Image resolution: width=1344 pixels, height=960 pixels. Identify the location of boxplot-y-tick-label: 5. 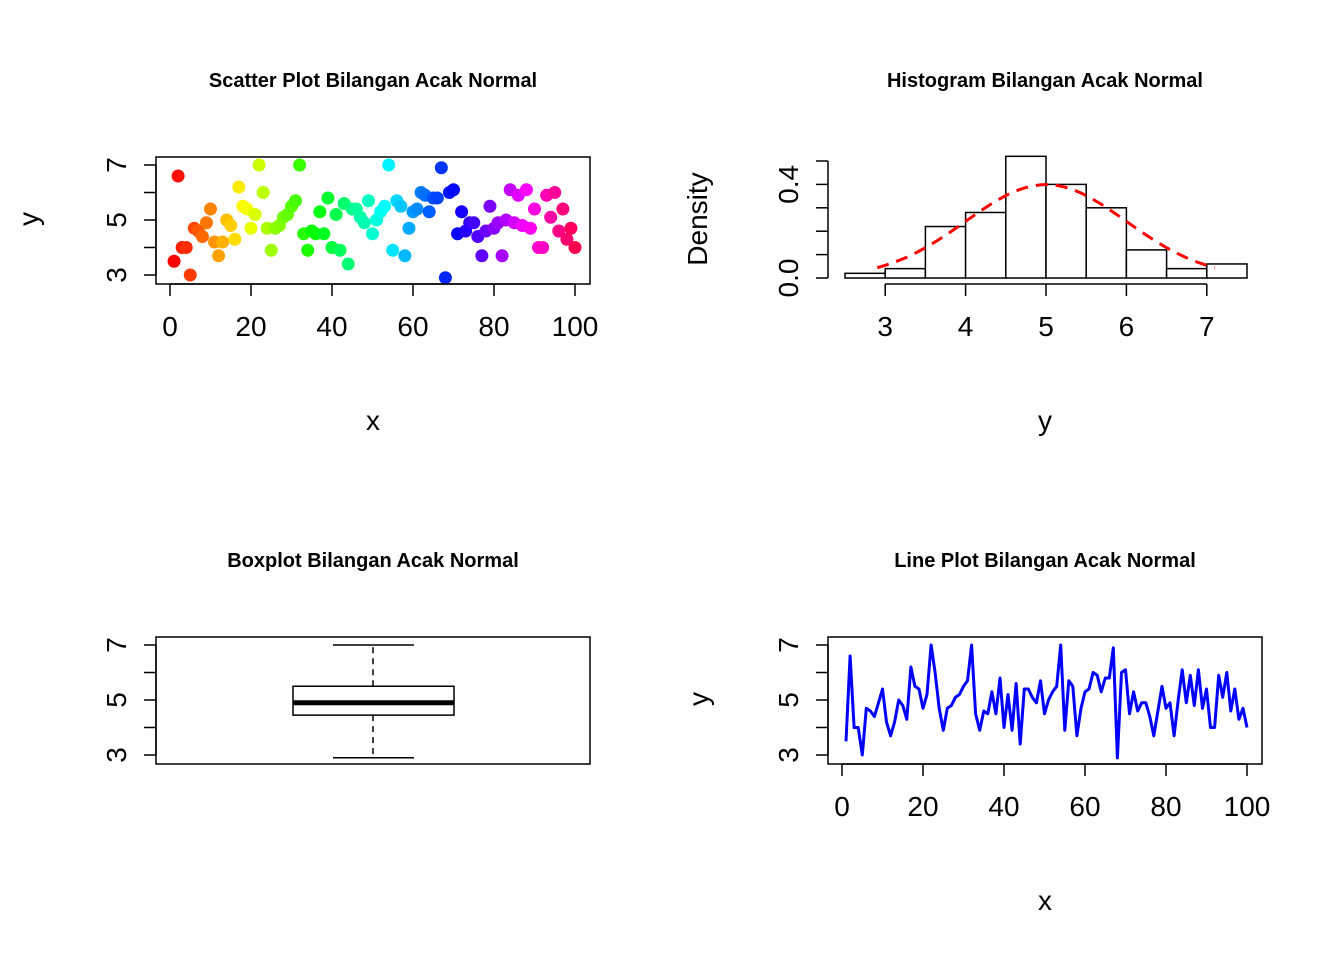
(116, 700).